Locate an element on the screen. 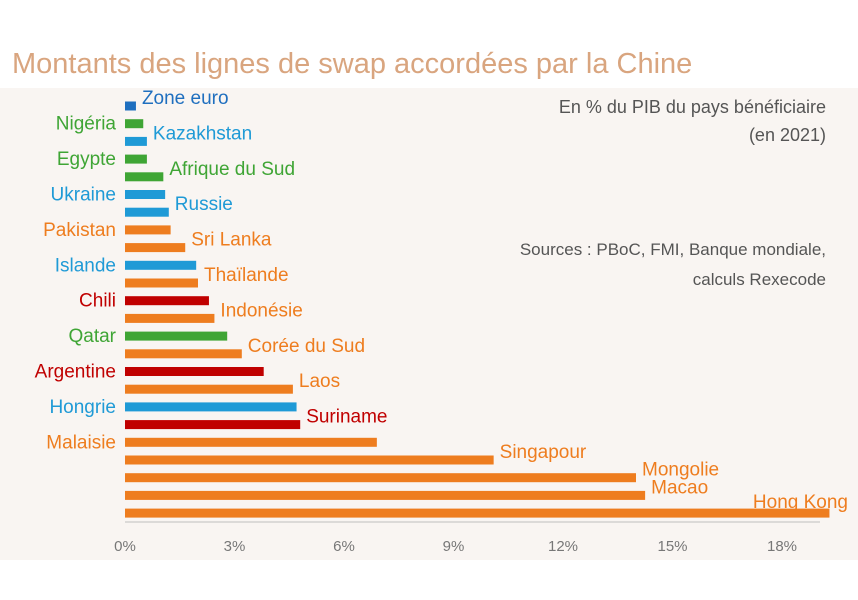 The width and height of the screenshot is (858, 600). category-label: Ukraine is located at coordinates (83, 195).